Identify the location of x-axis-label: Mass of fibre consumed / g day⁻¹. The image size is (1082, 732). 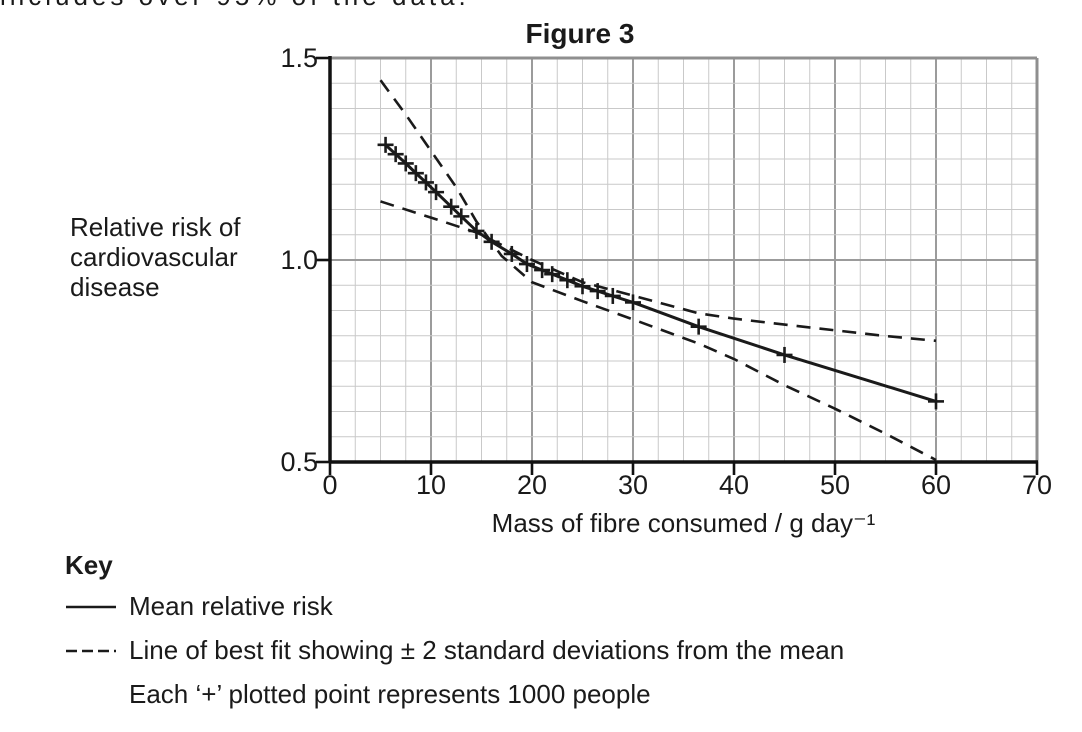
(683, 523).